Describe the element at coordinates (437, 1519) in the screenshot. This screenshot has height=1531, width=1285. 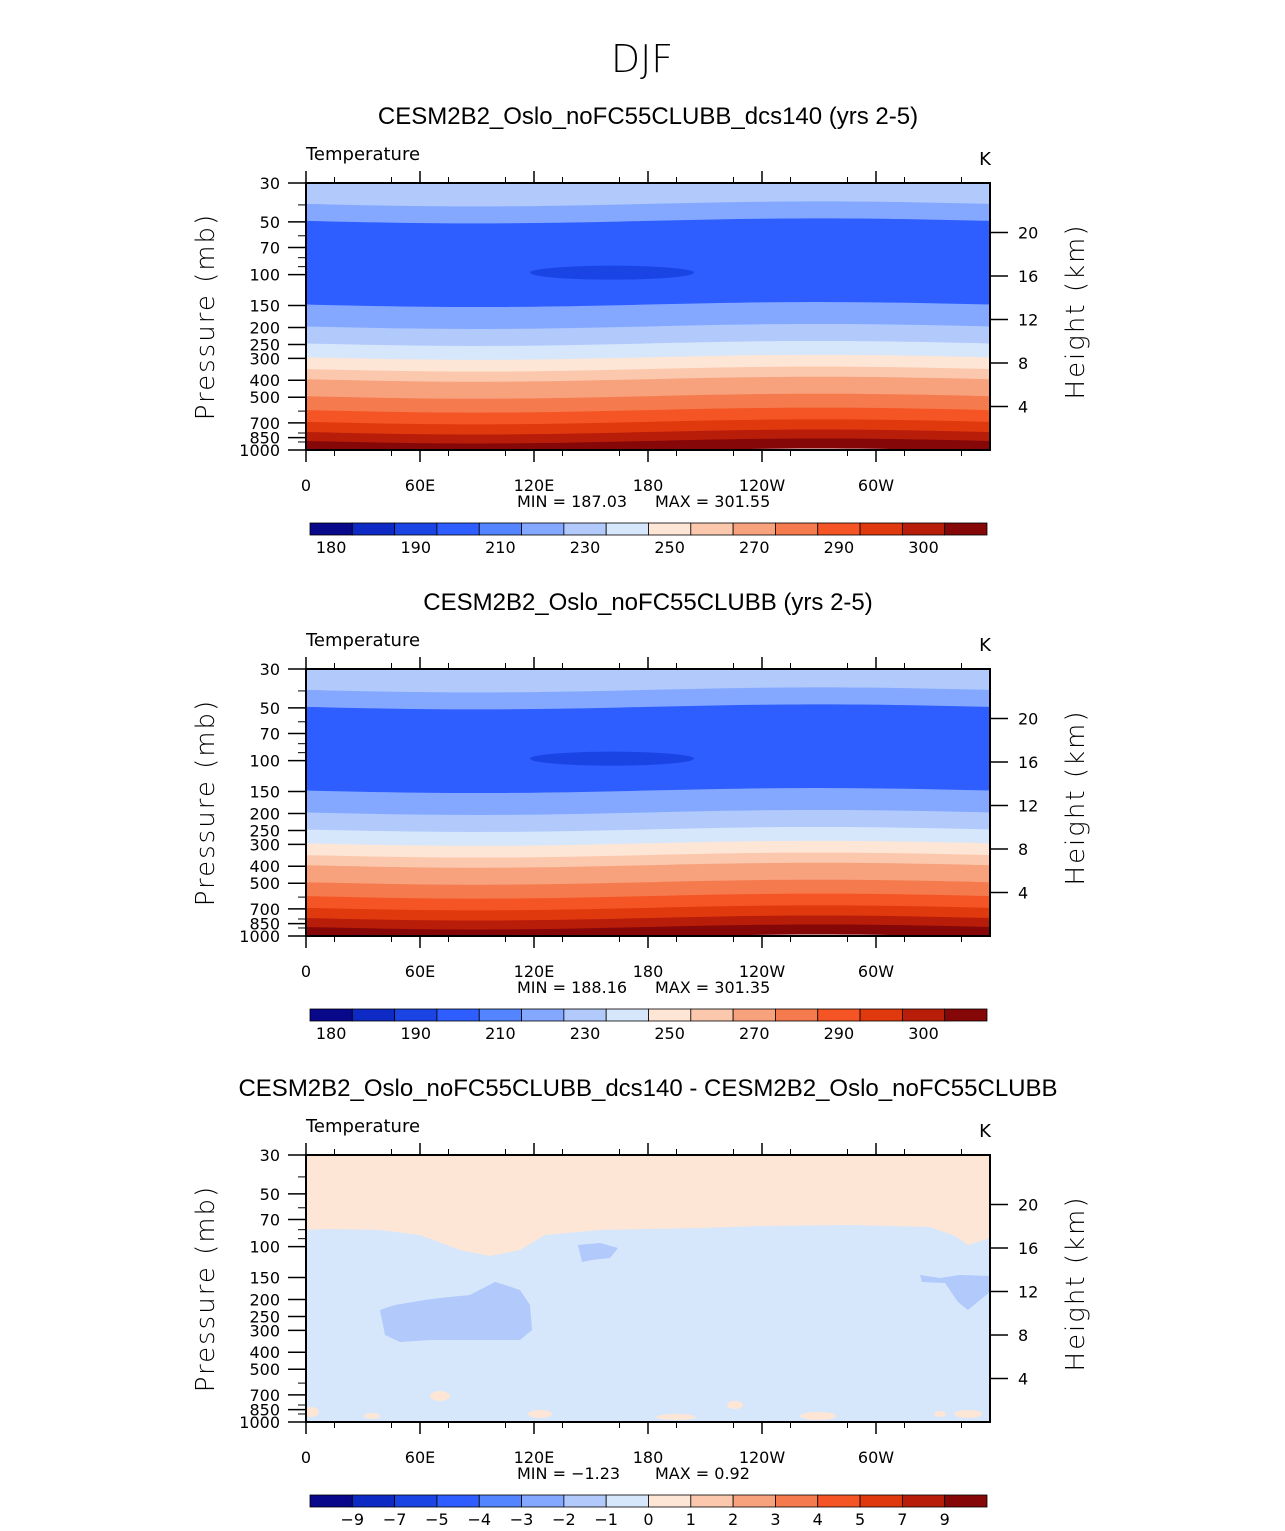
I see `colorbar-label: −5` at that location.